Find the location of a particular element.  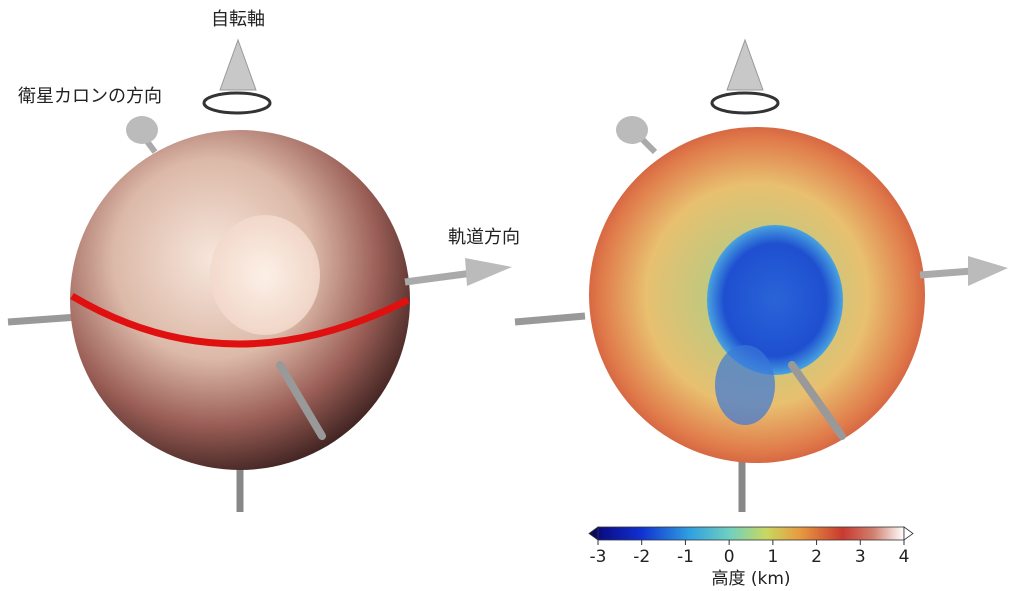

orbit-direction-label: 軌道方向 is located at coordinates (484, 237).